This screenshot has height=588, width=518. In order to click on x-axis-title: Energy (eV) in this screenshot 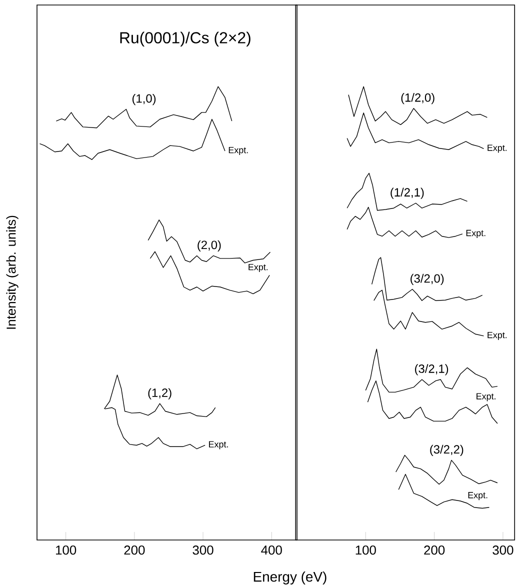, I will do `click(290, 577)`.